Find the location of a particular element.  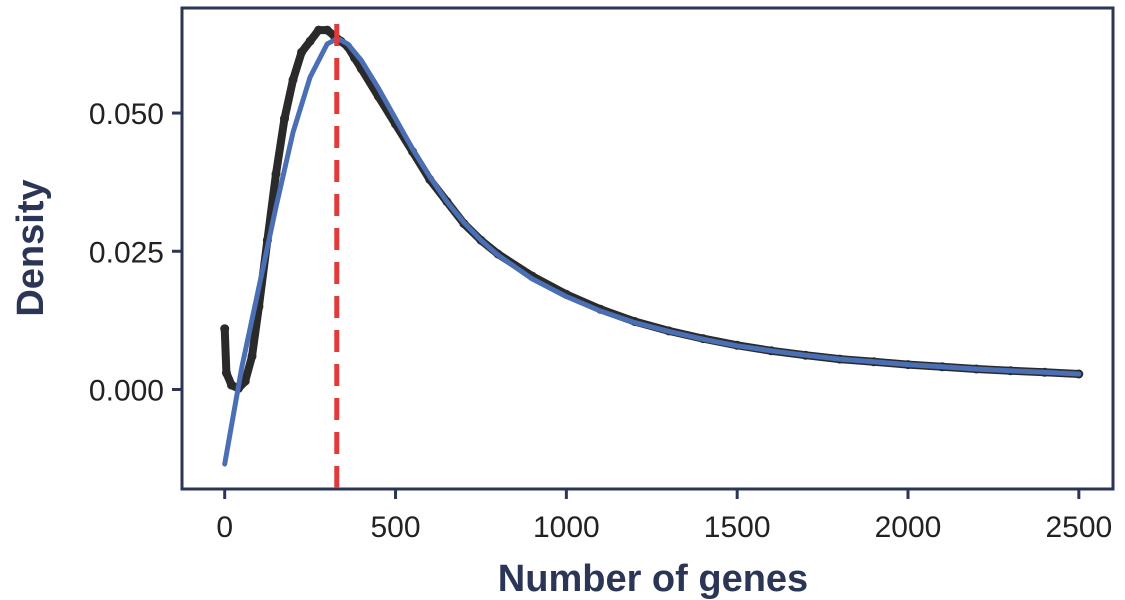

x-tick-label: 2000 is located at coordinates (908, 527).